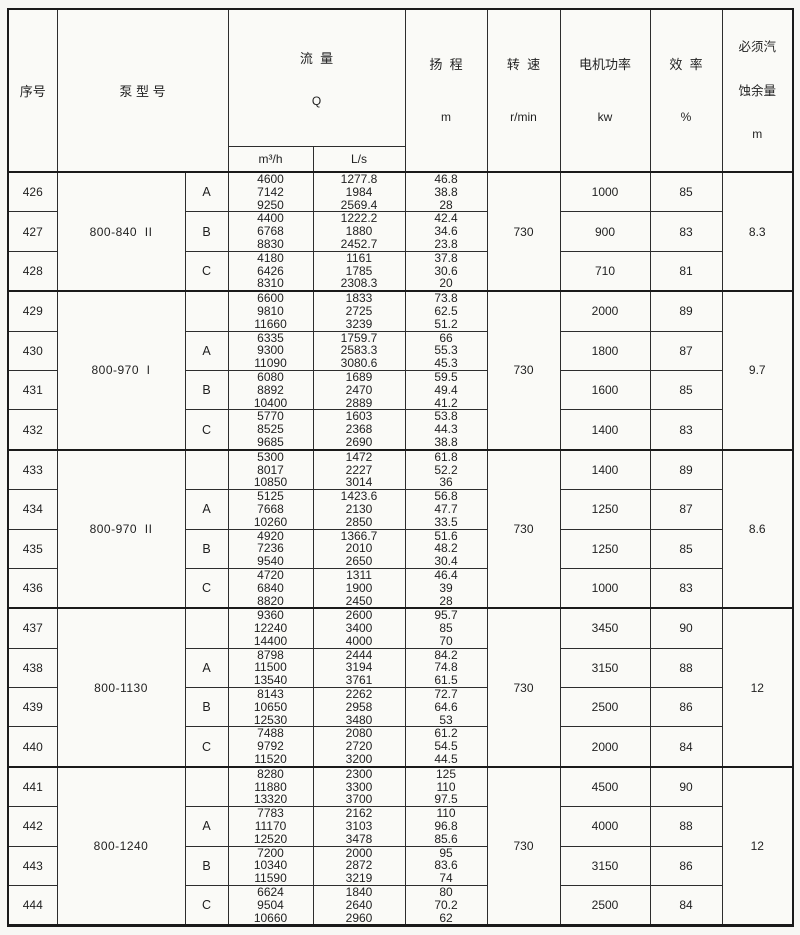 The height and width of the screenshot is (935, 800). Describe the element at coordinates (121, 846) in the screenshot. I see `pump-model-cell: 800-1240` at that location.